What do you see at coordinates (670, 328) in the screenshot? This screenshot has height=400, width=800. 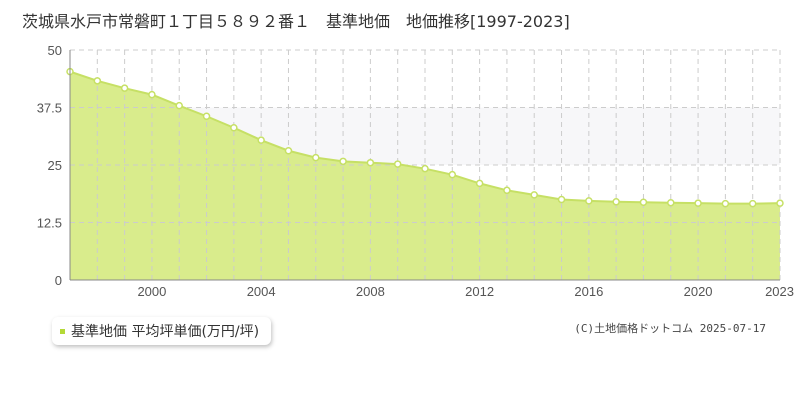 I see `copyright-credit: (C)土地価格ドットコム 2025-07-17` at bounding box center [670, 328].